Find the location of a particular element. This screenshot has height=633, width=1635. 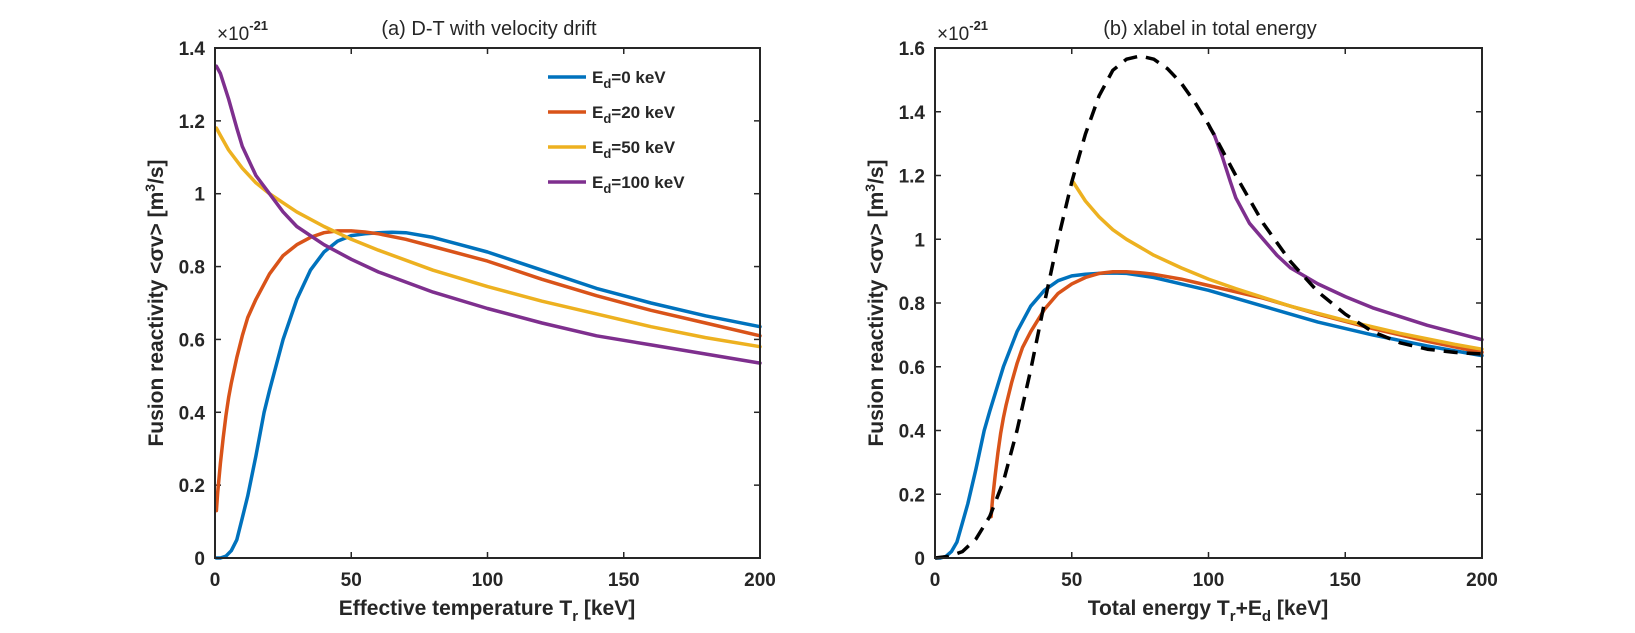

panel-a-exponent-power: -21 is located at coordinates (258, 25).